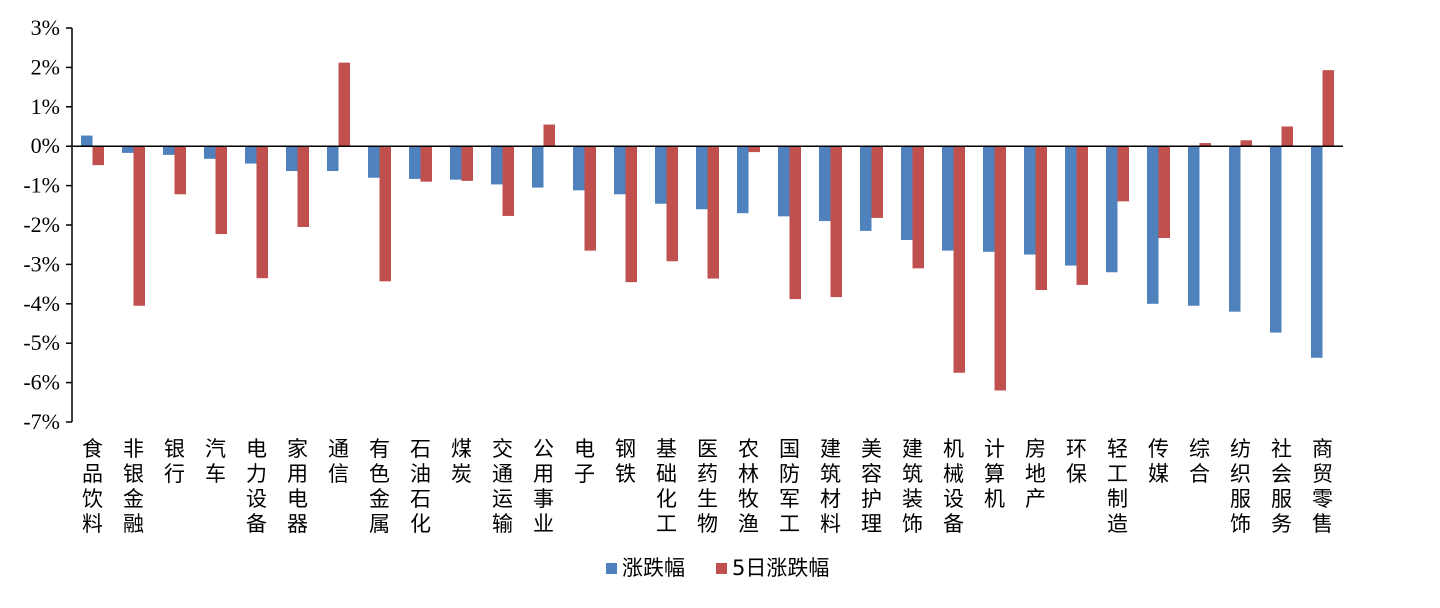  I want to click on category-label-9: 煤炭, so click(461, 461).